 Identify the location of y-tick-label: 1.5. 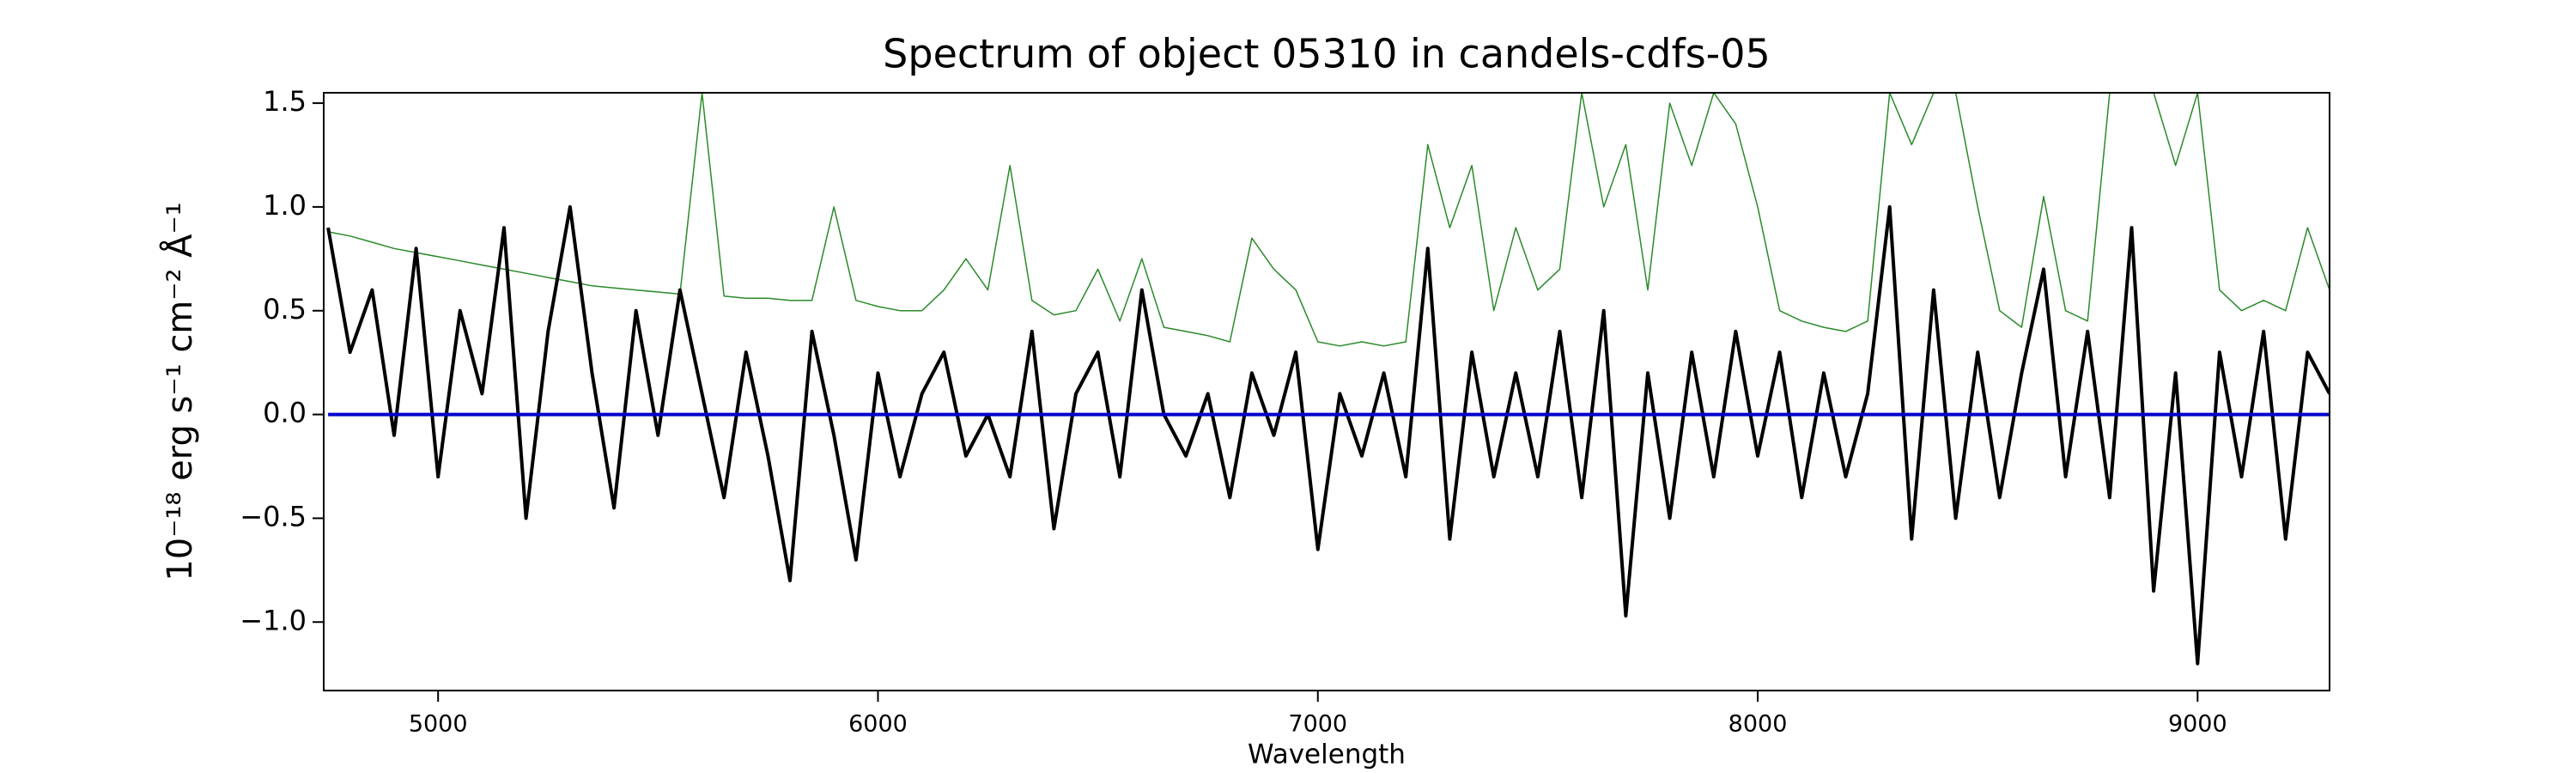
(285, 101).